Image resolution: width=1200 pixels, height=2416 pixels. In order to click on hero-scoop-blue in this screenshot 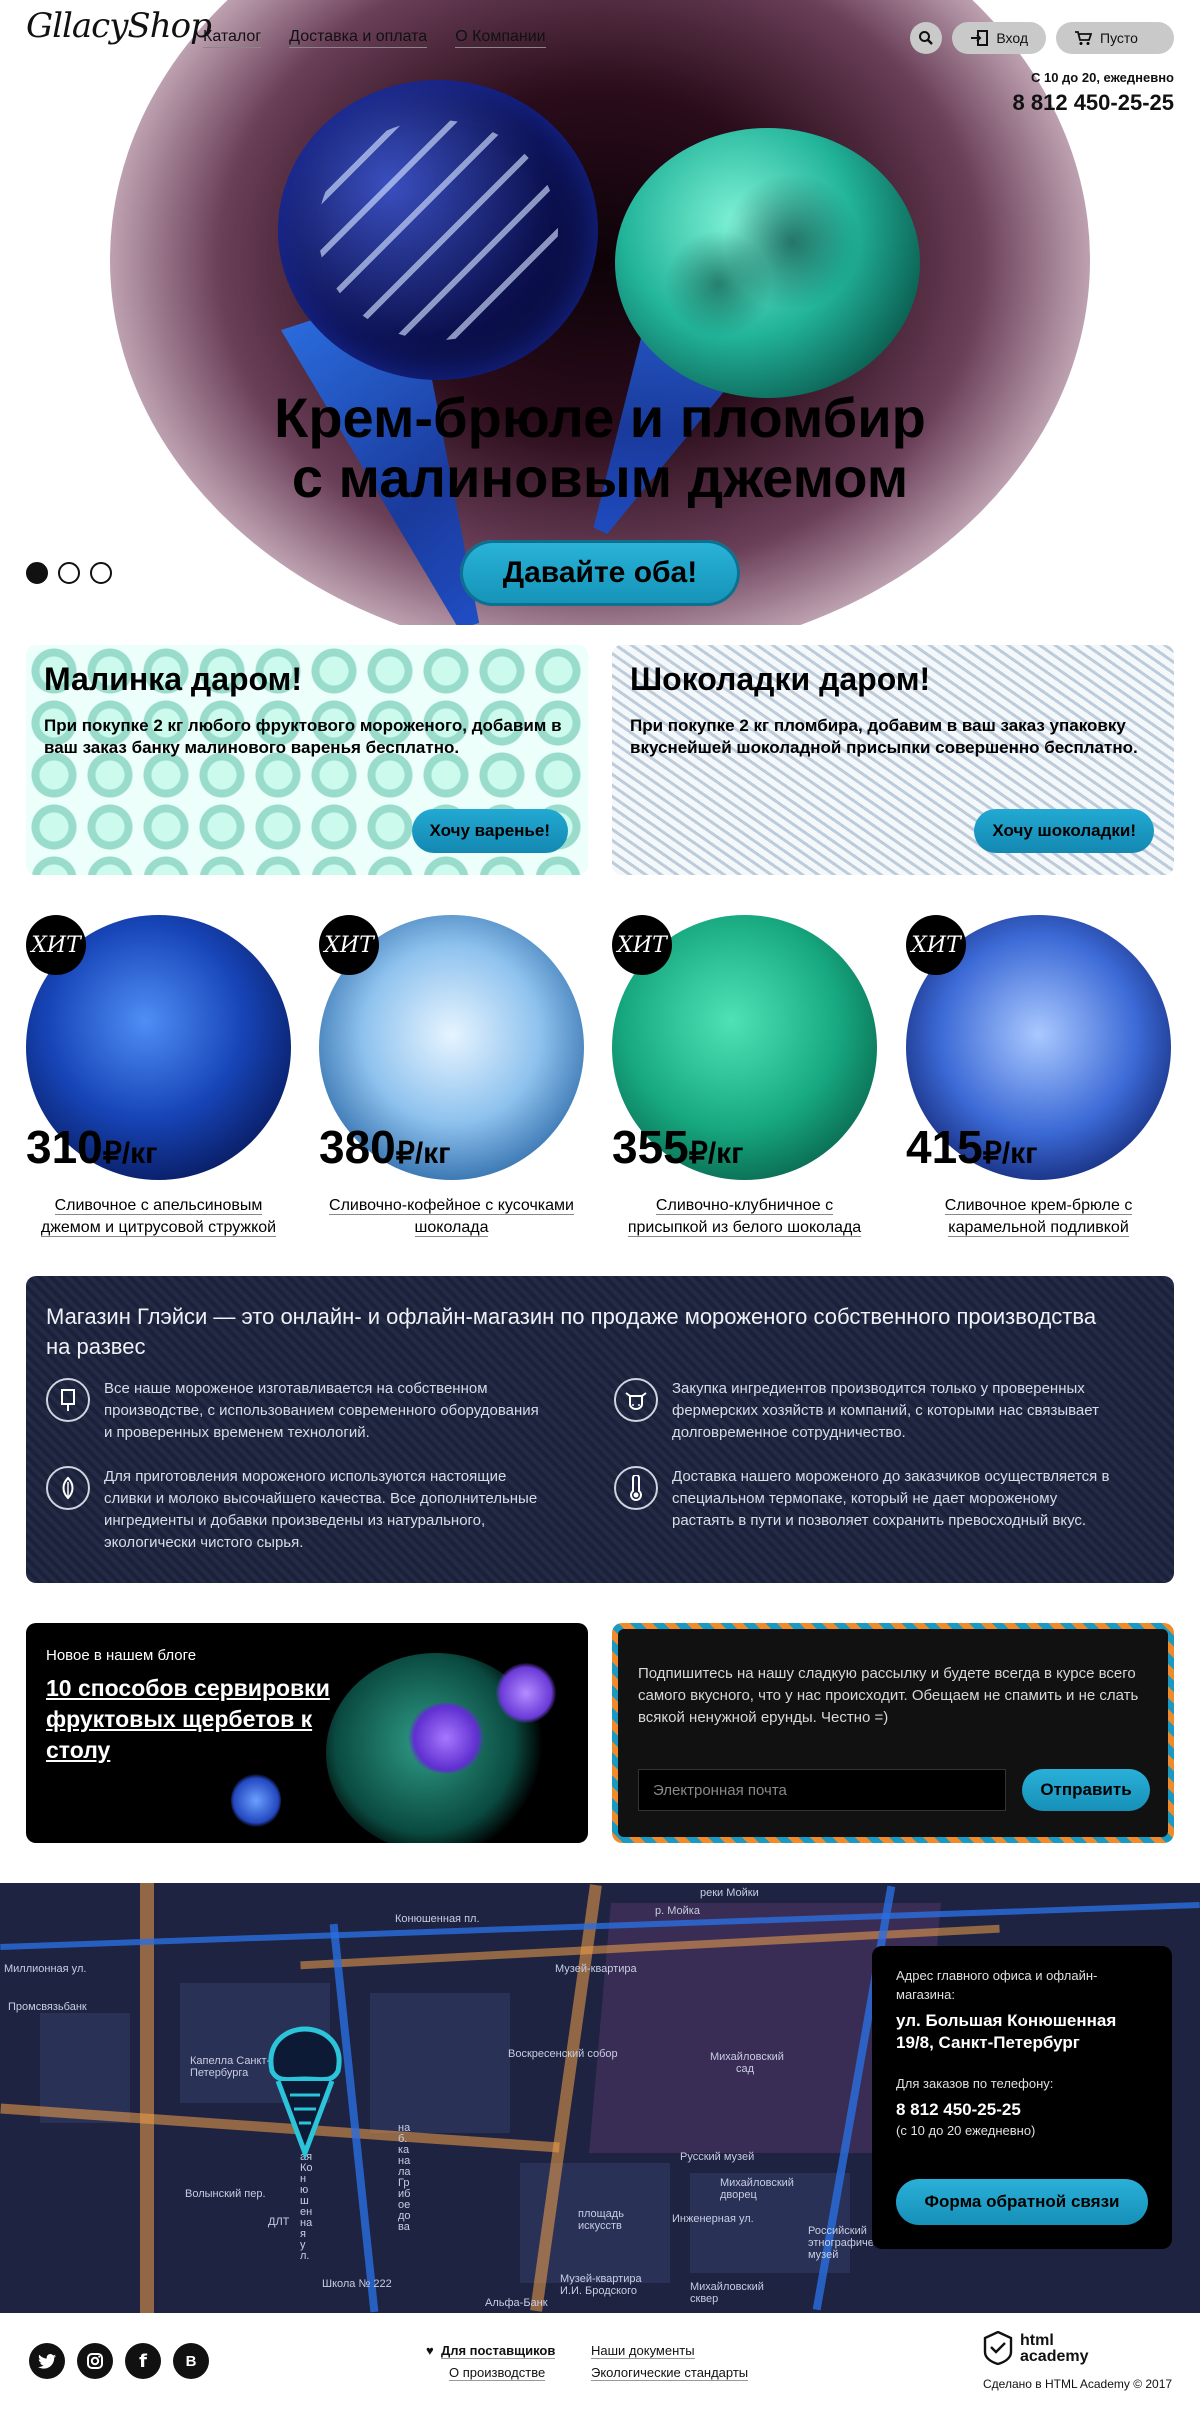, I will do `click(438, 230)`.